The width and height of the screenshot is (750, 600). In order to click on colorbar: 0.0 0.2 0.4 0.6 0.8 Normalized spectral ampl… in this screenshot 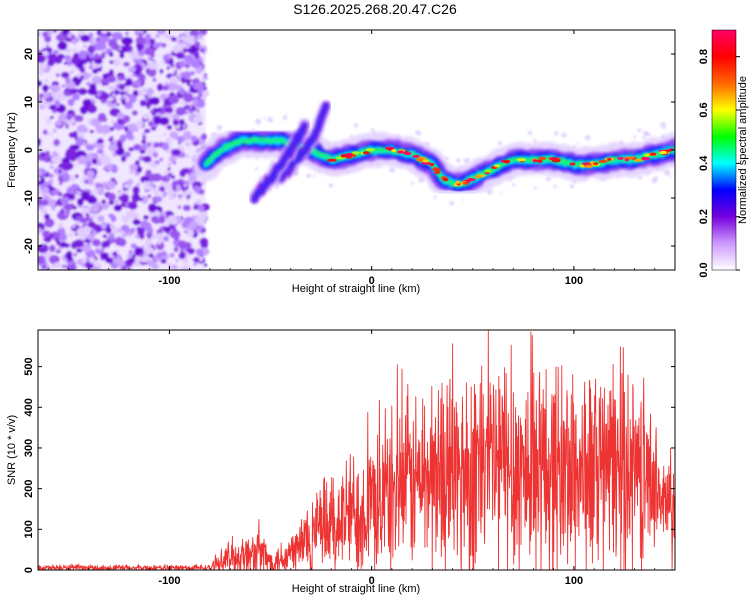, I will do `click(723, 153)`.